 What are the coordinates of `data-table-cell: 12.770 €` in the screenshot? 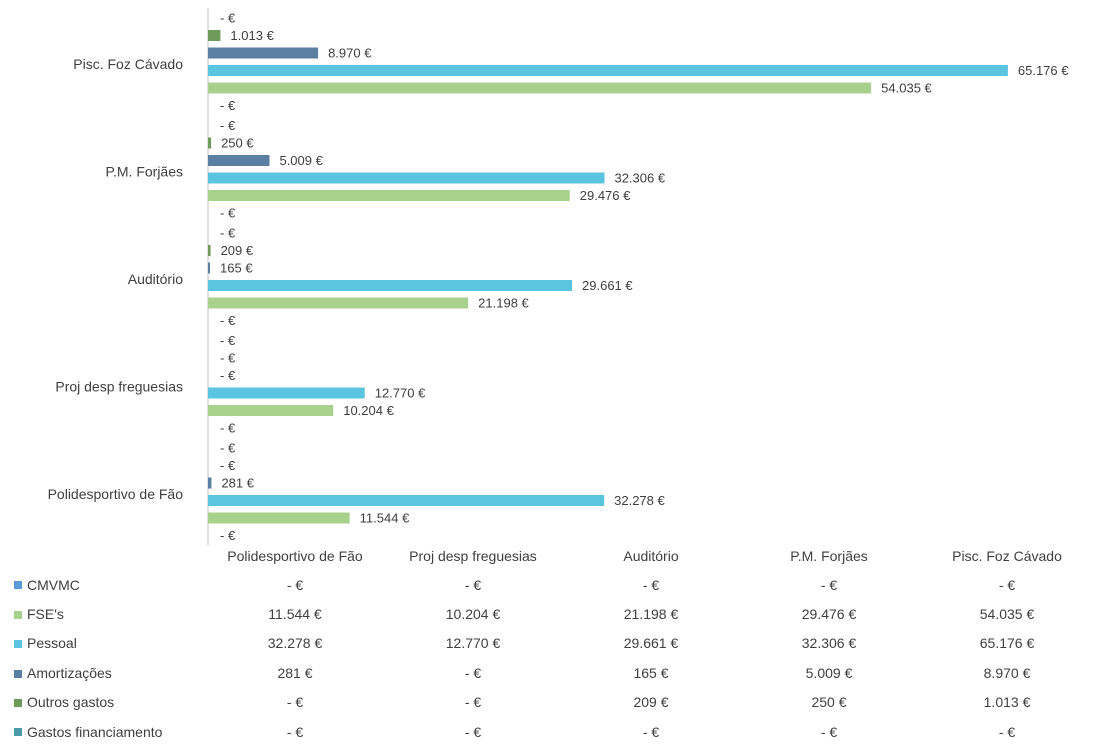 It's located at (473, 643).